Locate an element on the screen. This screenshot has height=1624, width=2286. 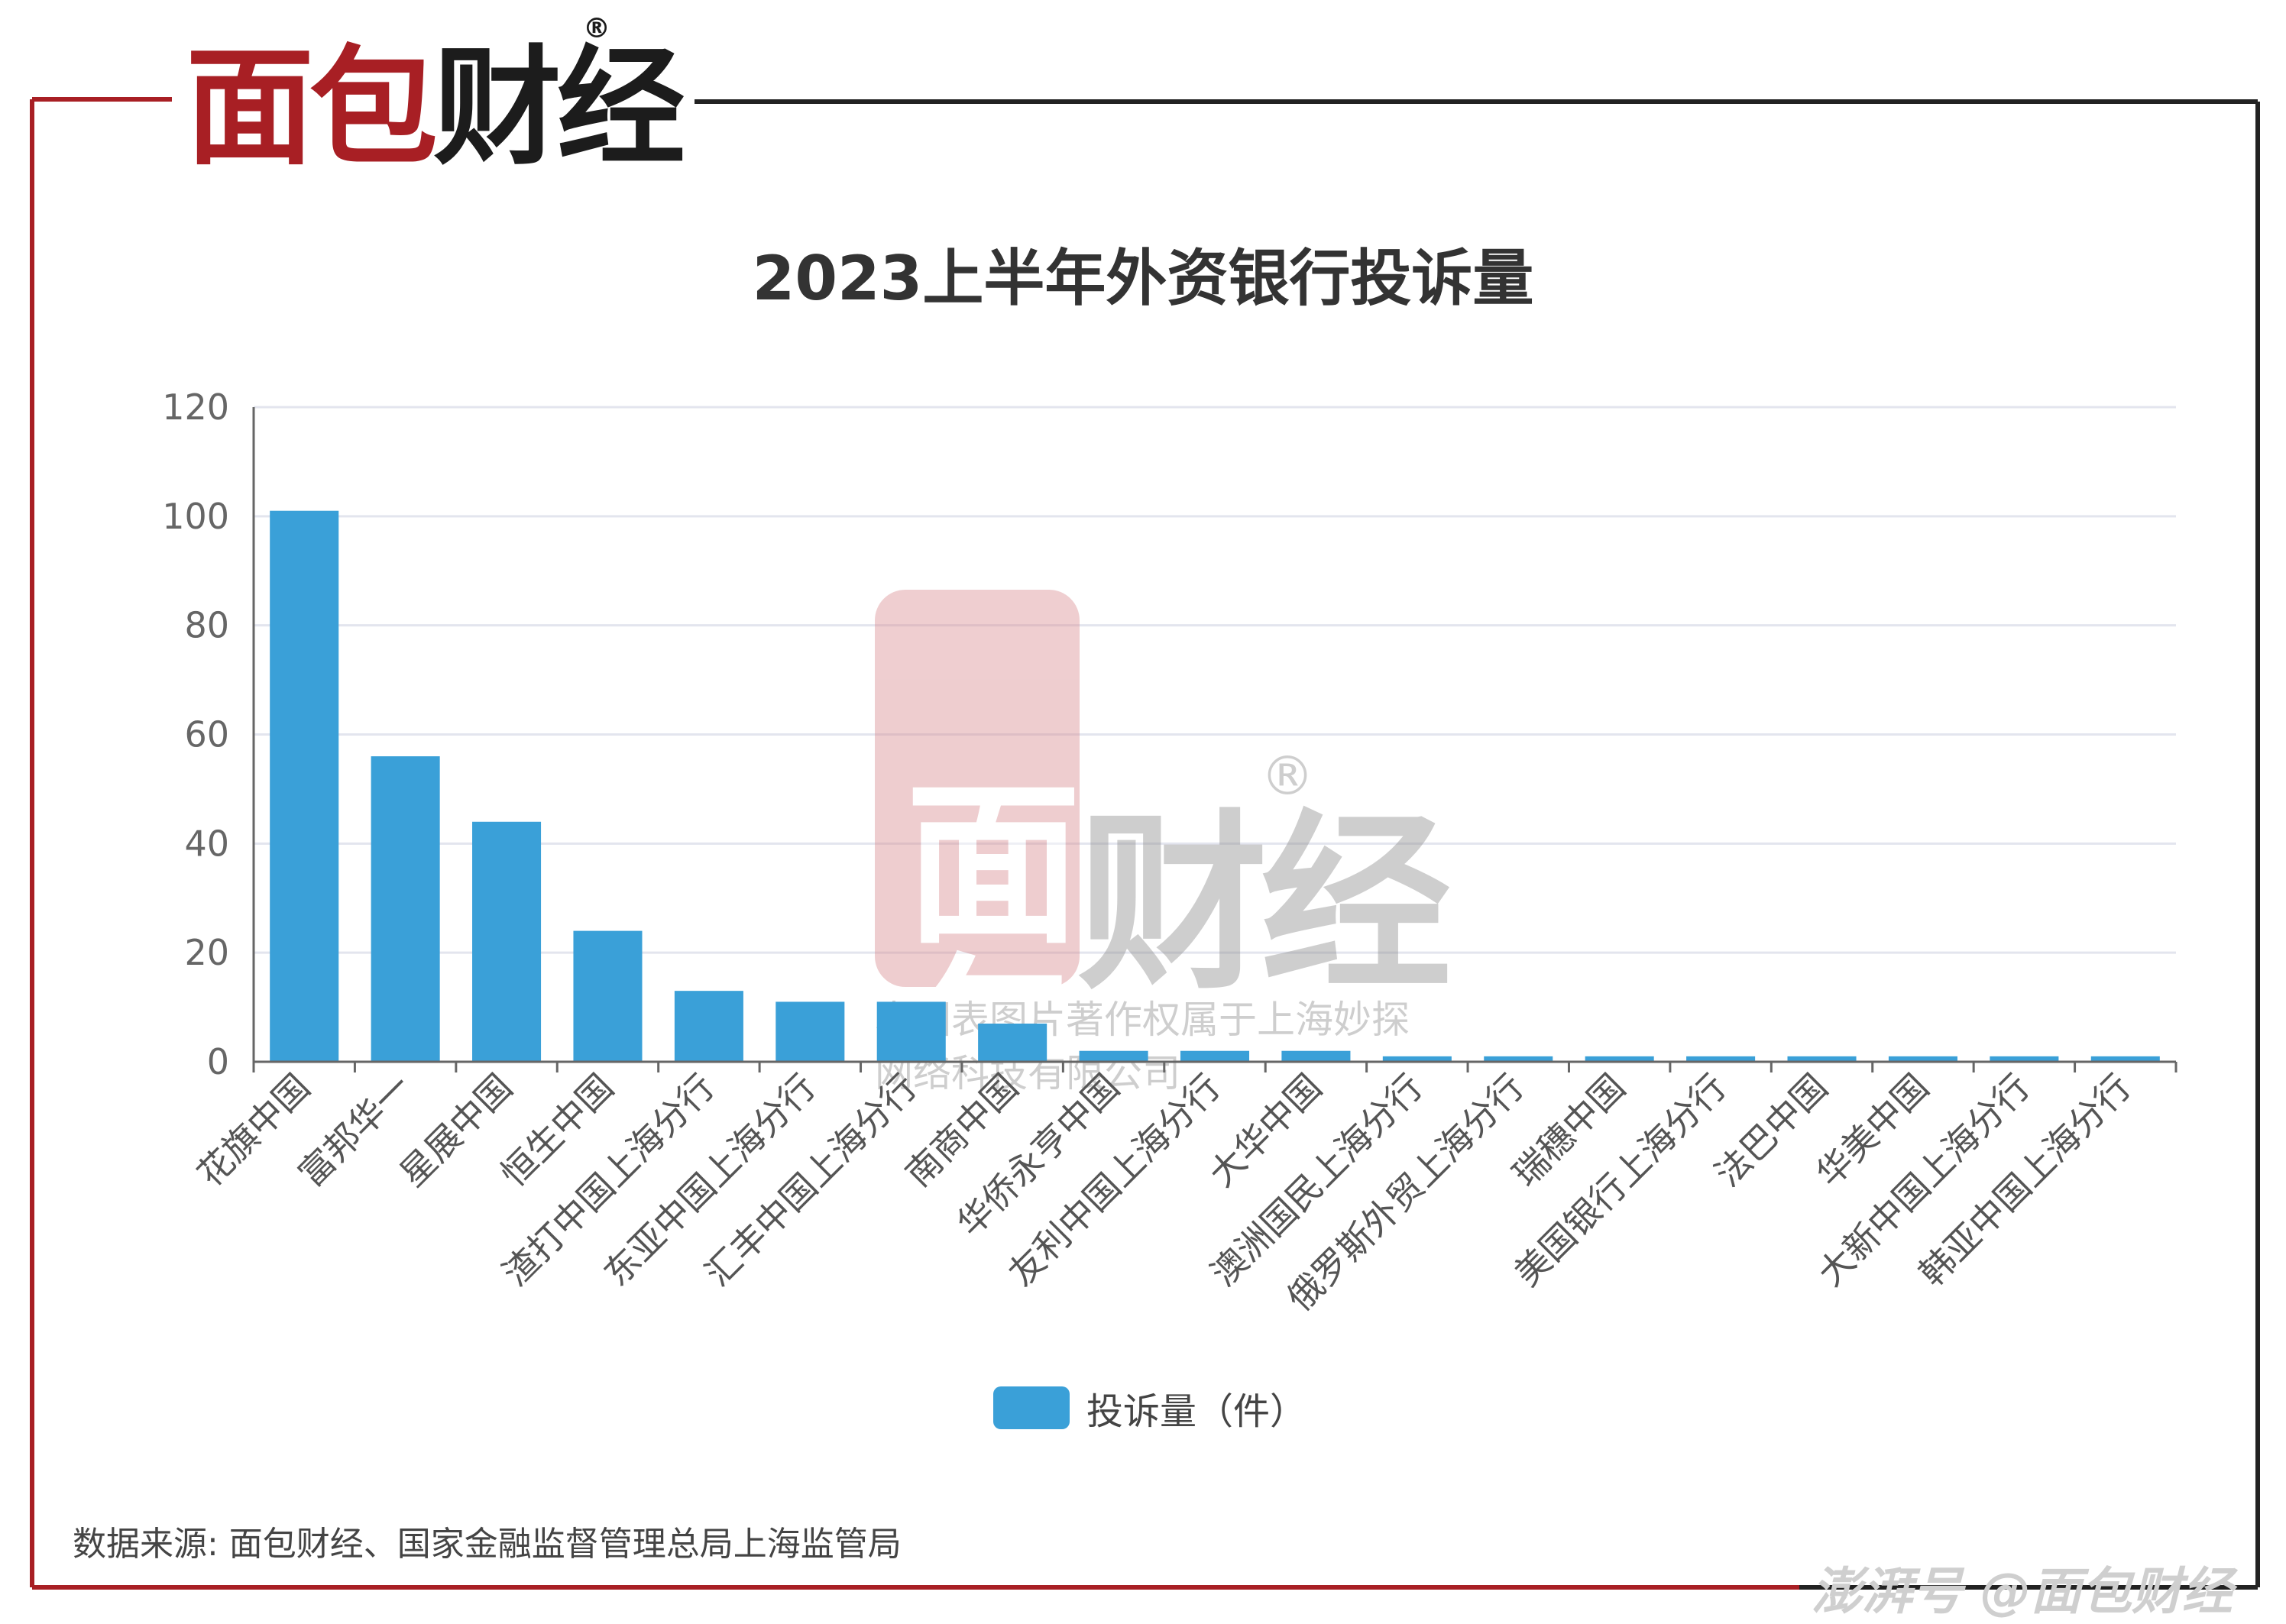
watermark: 面包 财经 ® 本图表图片著作权属于上海妙探 网络科技有限公司 is located at coordinates (1166, 856).